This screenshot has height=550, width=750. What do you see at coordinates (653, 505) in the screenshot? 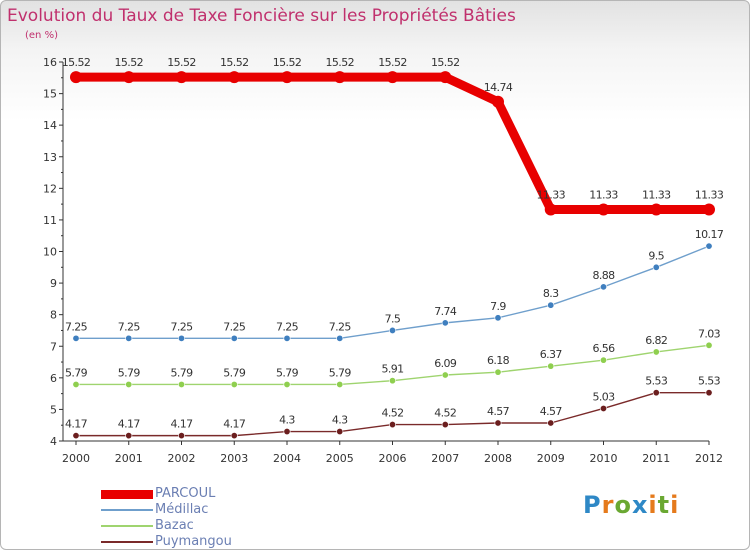
I see `logo-letter: i` at bounding box center [653, 505].